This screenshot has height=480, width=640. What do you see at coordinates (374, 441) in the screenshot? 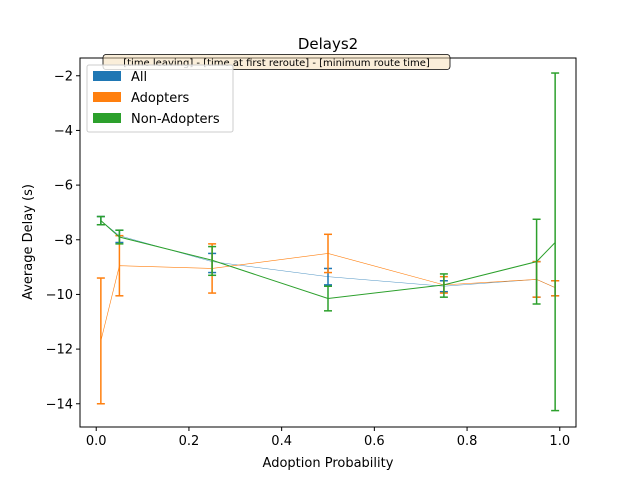
I see `x-tick-label: 0.6` at bounding box center [374, 441].